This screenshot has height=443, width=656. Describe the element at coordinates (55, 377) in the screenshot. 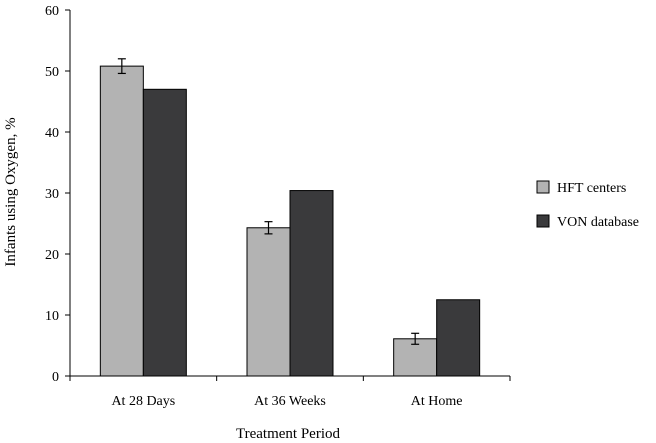

I see `y-tick-label-0: 0` at that location.